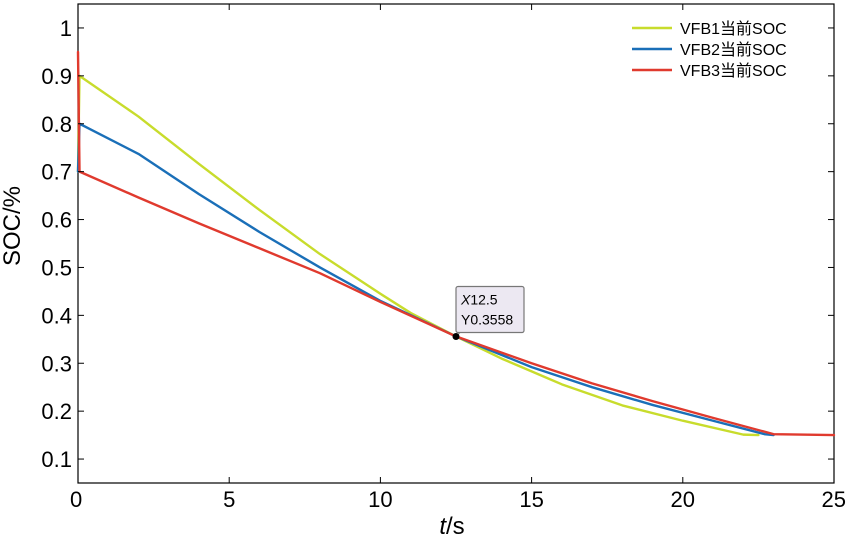  What do you see at coordinates (683, 499) in the screenshot?
I see `x-tick-label: 20` at bounding box center [683, 499].